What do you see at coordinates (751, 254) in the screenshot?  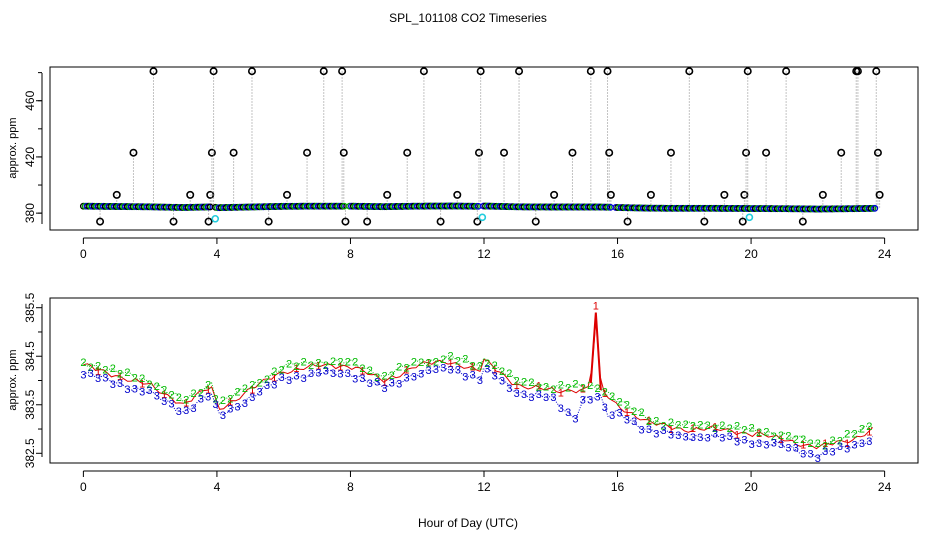 I see `x-tick-label: 20` at bounding box center [751, 254].